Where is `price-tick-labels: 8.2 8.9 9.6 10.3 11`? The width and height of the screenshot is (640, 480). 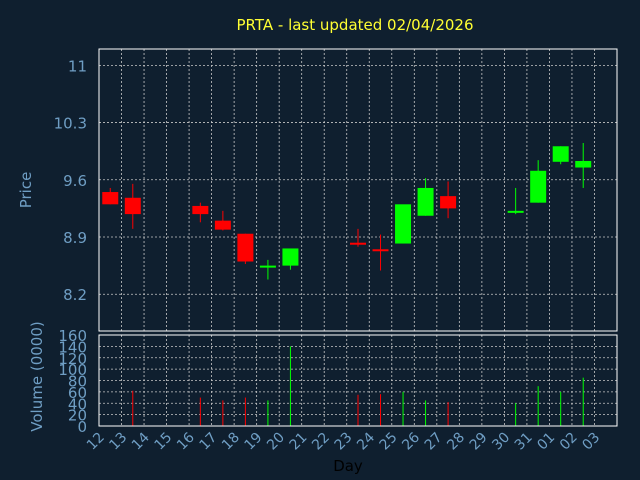
price-tick-labels: 8.2 8.9 9.6 10.3 11 is located at coordinates (70, 180).